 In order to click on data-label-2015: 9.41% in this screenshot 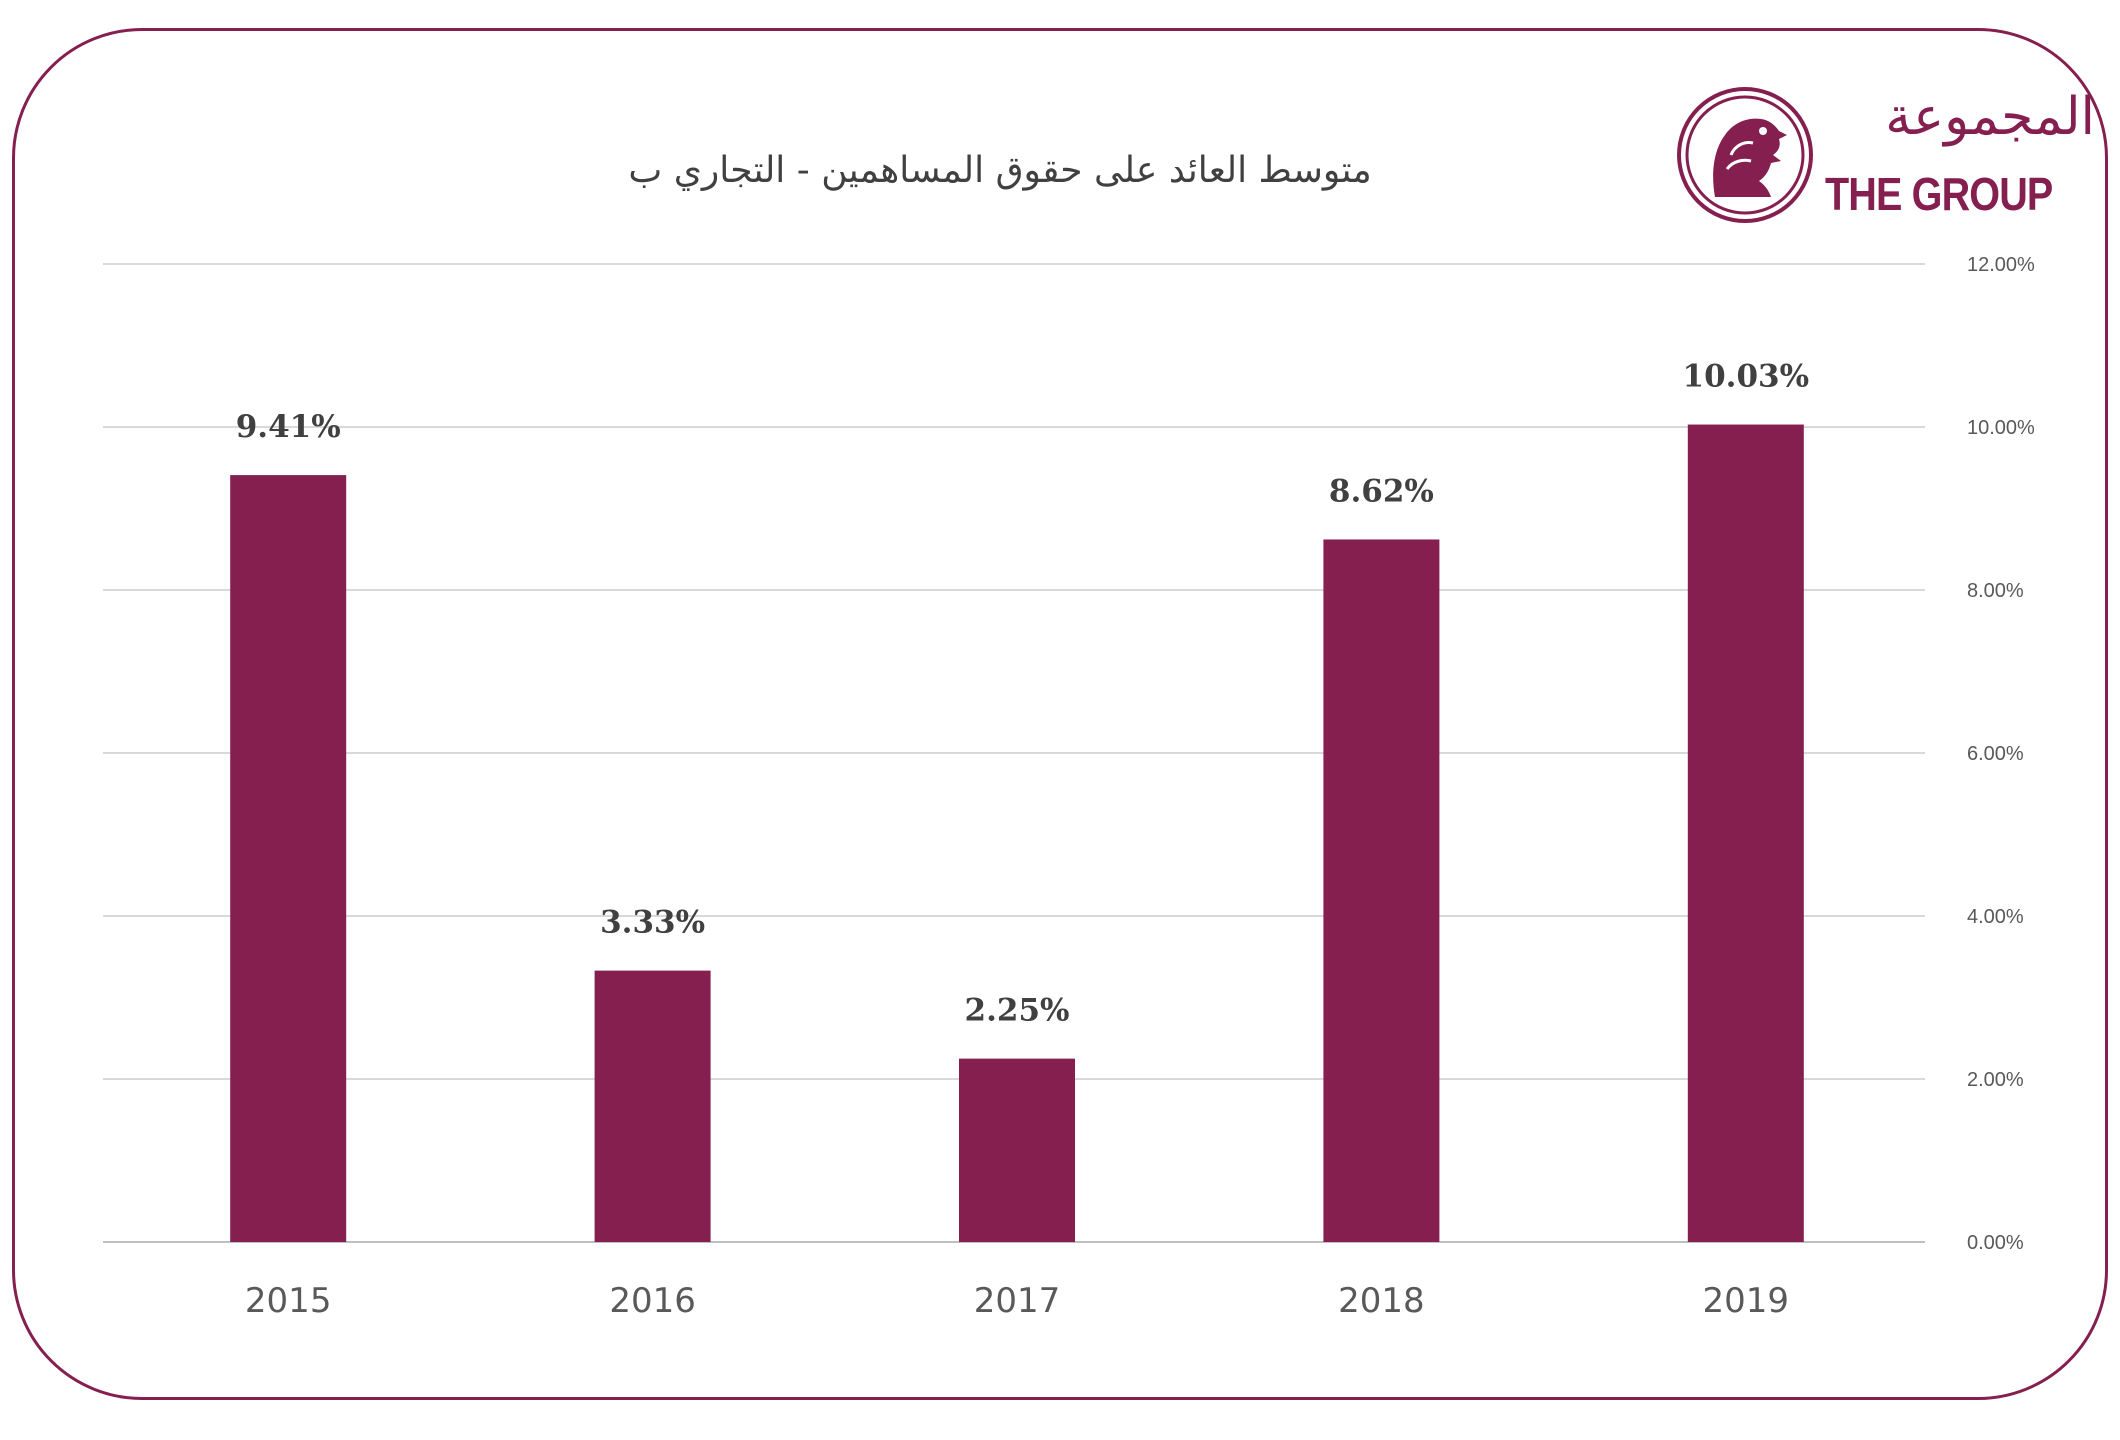, I will do `click(288, 427)`.